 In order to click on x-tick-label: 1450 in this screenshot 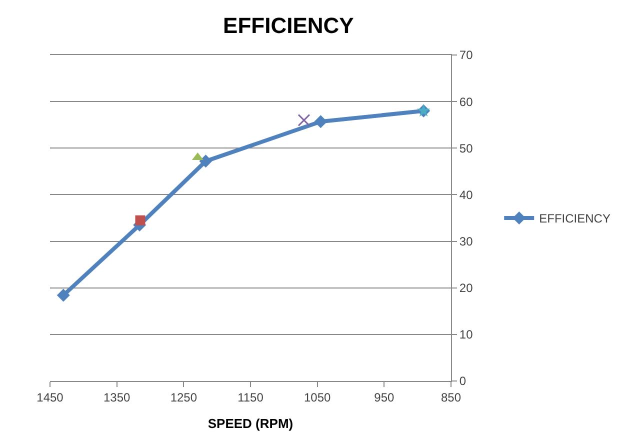, I will do `click(50, 397)`.